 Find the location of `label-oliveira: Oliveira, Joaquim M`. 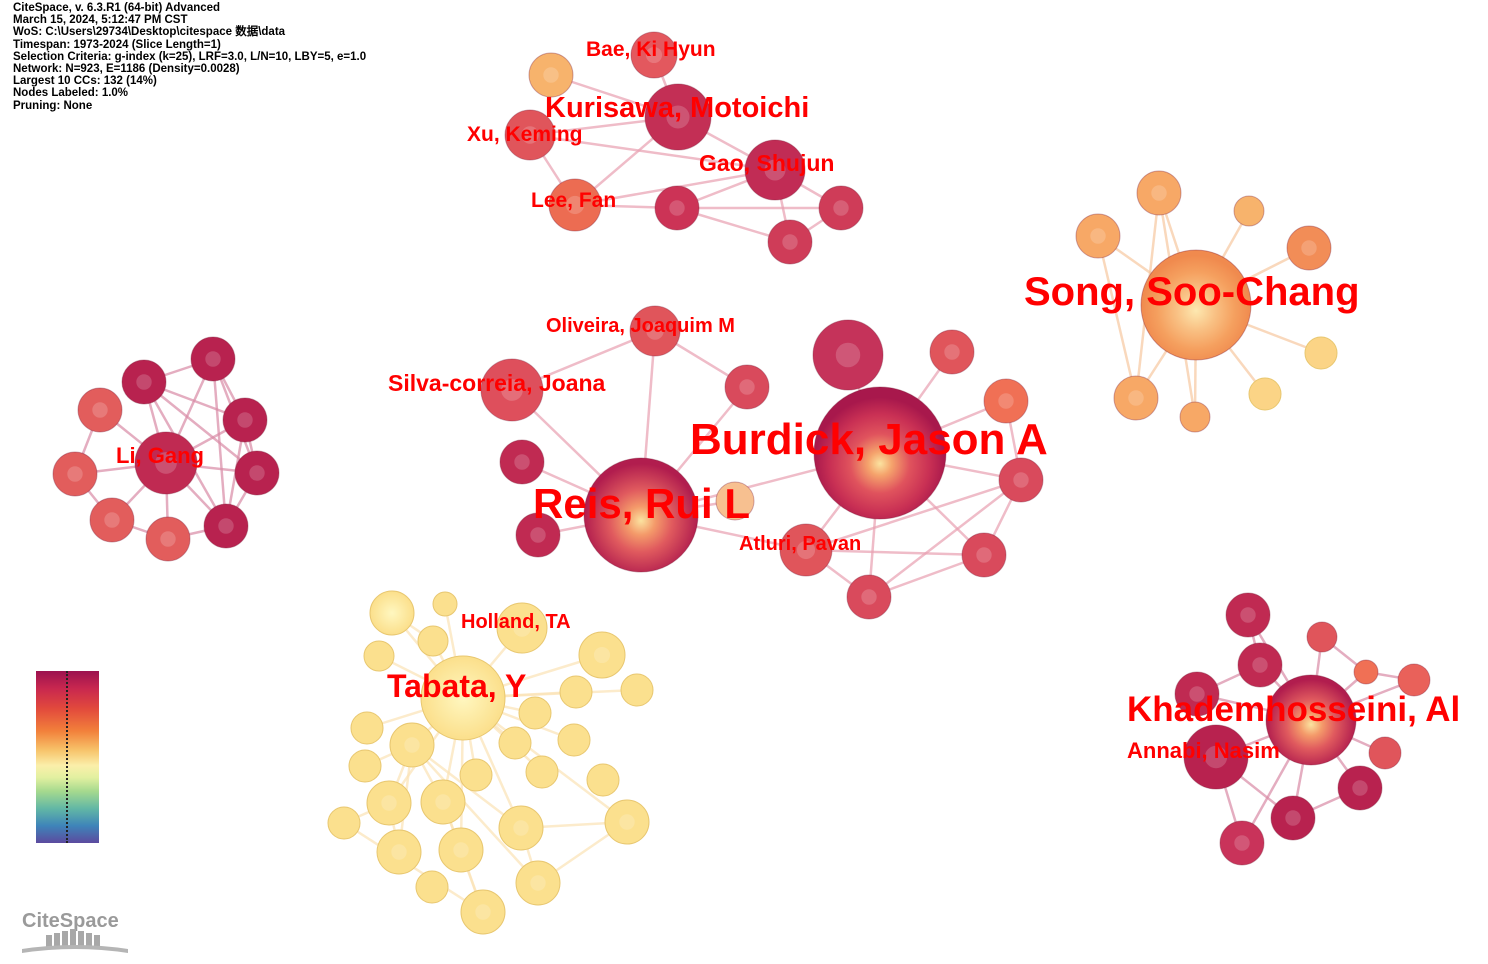

label-oliveira: Oliveira, Joaquim M is located at coordinates (640, 326).